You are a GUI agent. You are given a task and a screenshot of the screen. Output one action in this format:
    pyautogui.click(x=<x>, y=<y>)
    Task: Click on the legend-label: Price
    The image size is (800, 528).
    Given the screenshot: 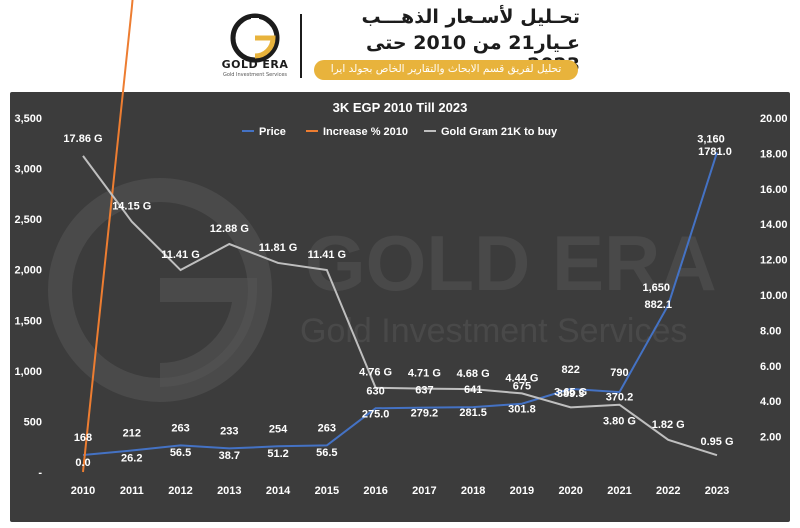 What is the action you would take?
    pyautogui.click(x=272, y=132)
    